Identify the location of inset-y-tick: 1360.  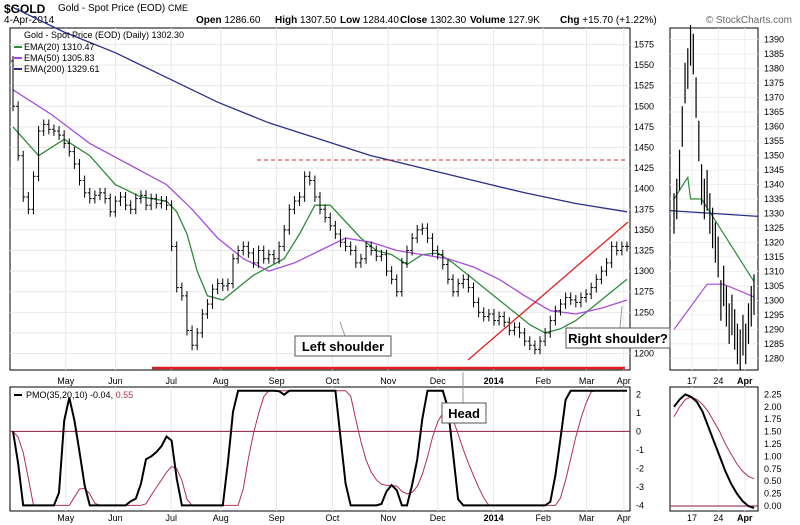
(774, 127).